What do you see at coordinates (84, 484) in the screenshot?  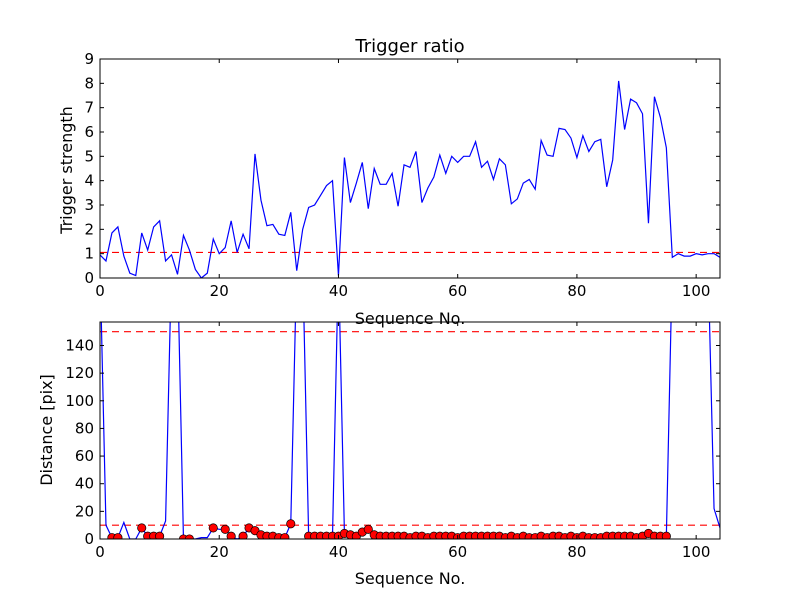 I see `y-tick-label: 40` at bounding box center [84, 484].